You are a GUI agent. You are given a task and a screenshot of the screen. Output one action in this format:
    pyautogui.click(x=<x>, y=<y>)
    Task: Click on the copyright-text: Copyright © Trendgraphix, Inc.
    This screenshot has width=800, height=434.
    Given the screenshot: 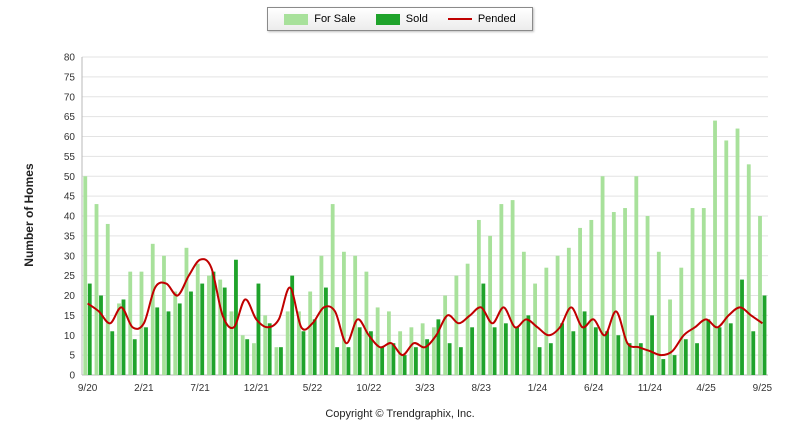 What is the action you would take?
    pyautogui.click(x=400, y=414)
    